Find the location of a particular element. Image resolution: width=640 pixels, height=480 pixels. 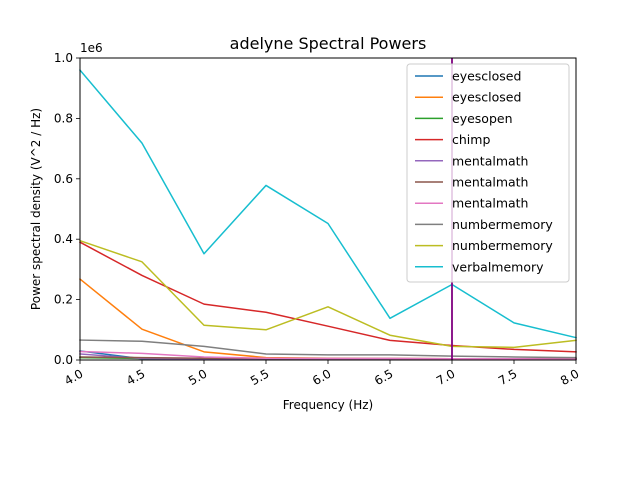

y-axis-label: Power spectral density (V^2 / Hz) is located at coordinates (36, 209).